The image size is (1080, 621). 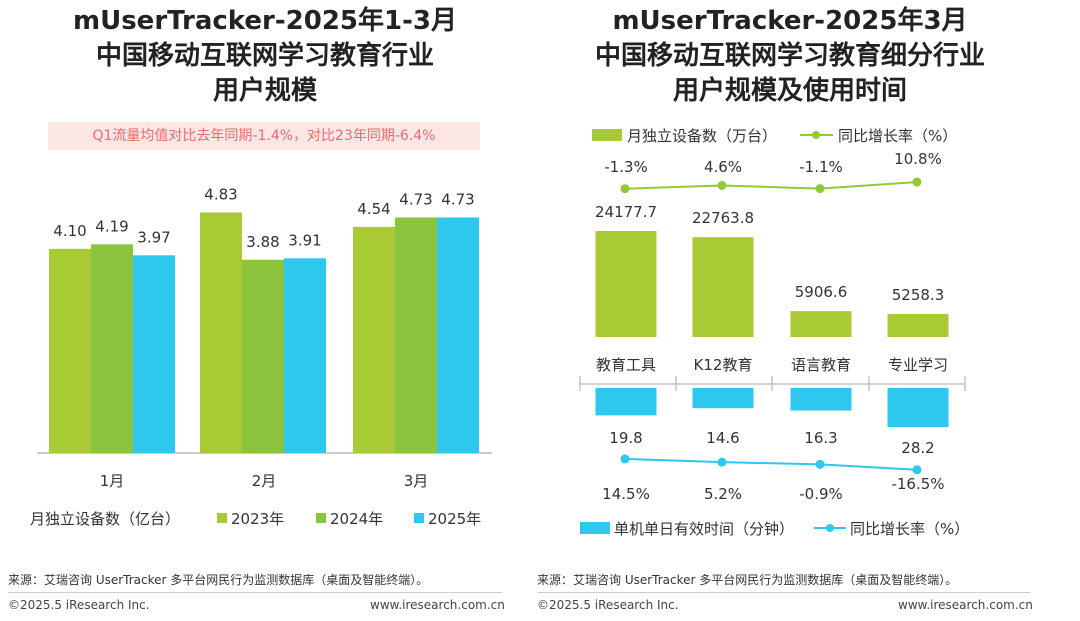 I want to click on legend-marker-growth-bottom, so click(x=830, y=528).